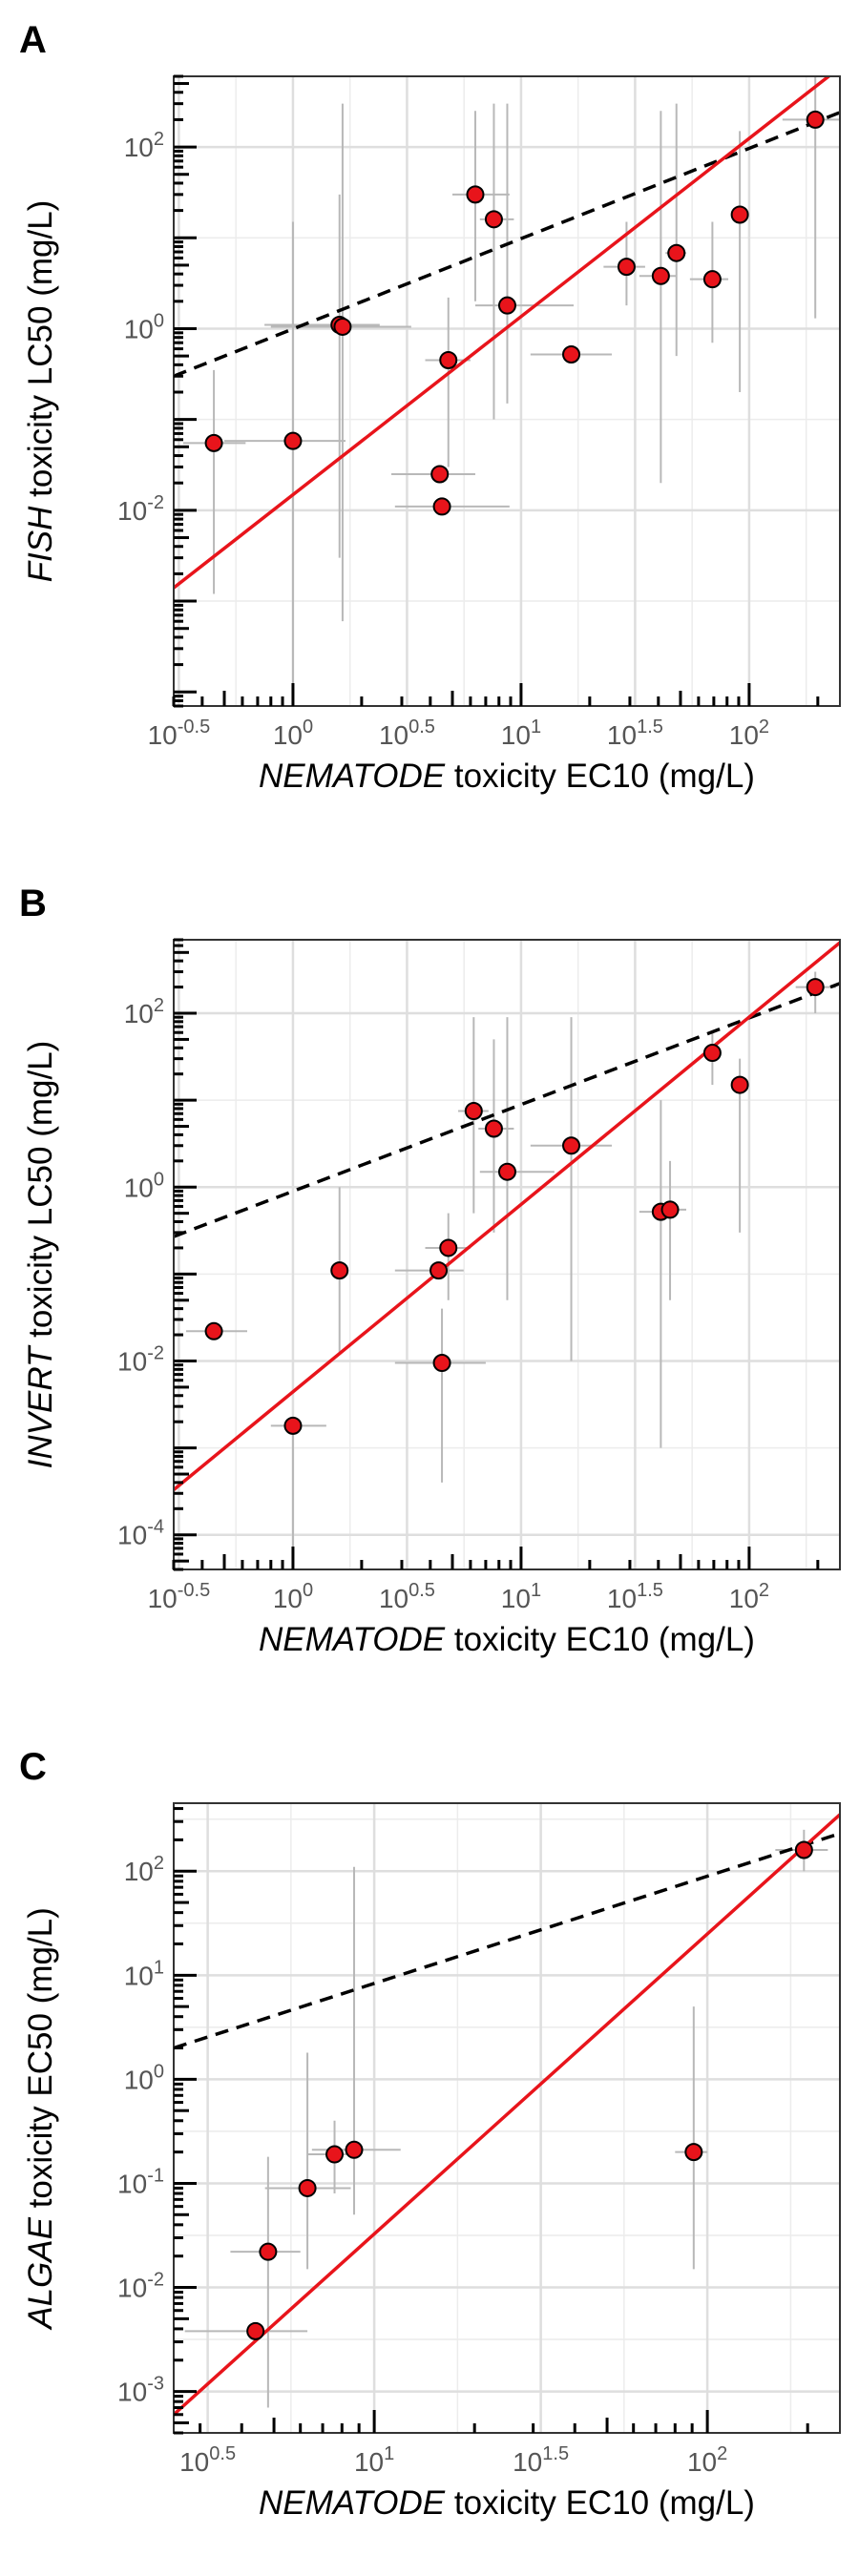 The image size is (859, 2576). What do you see at coordinates (140, 2129) in the screenshot?
I see `y-tick-labels: 10⁻³ 10⁻² 10⁻¹ 10⁰ 10¹ 10²` at bounding box center [140, 2129].